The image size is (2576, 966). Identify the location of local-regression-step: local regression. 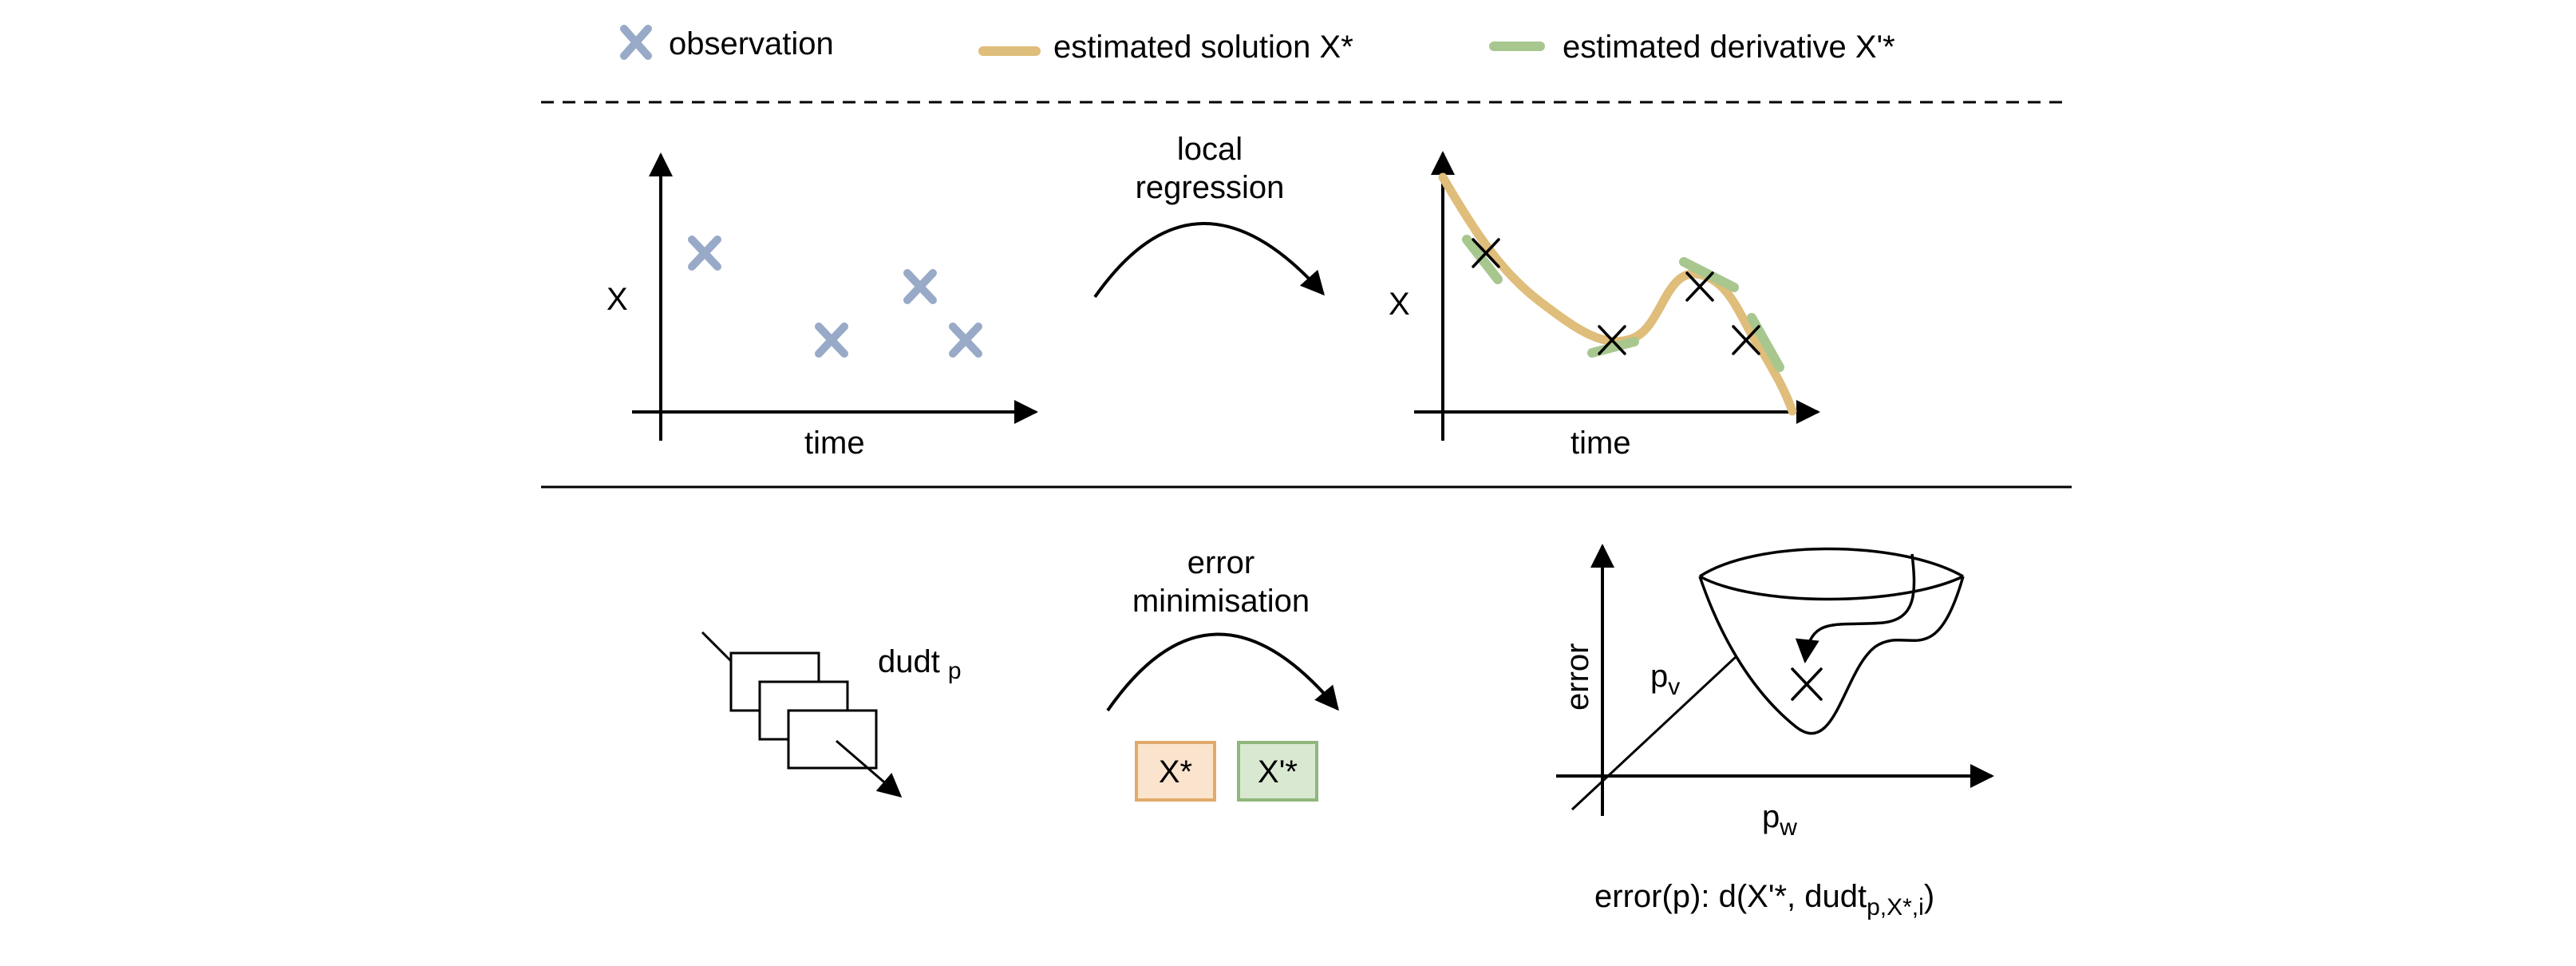
(1209, 215).